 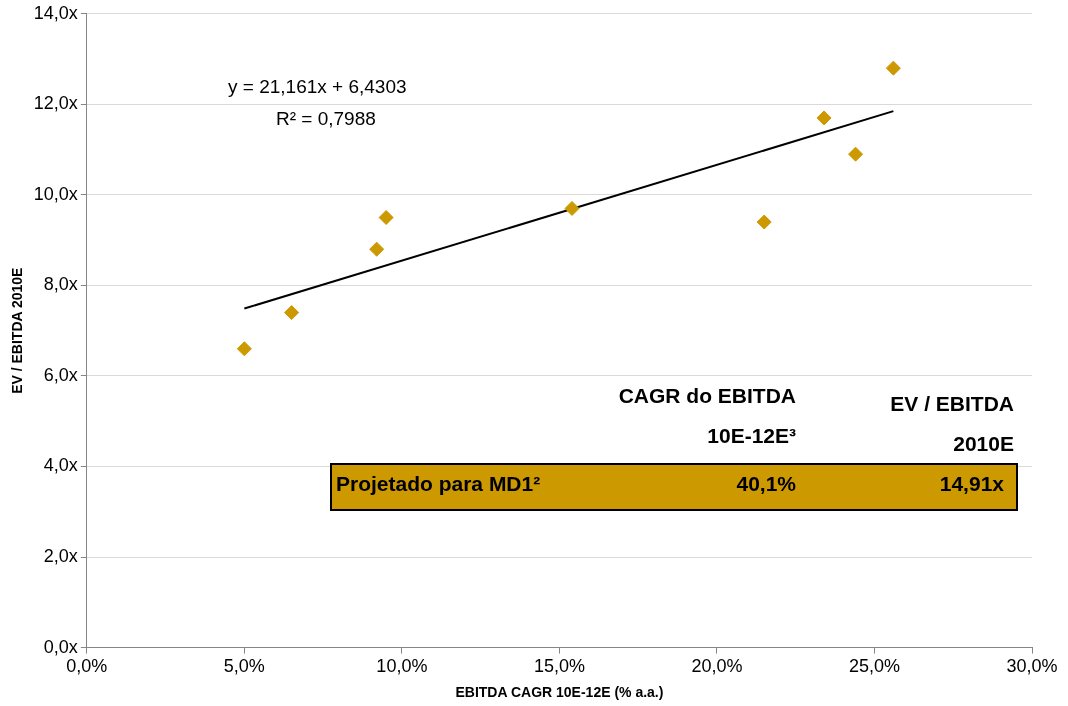 I want to click on x-tick-label: 25,0%, so click(x=874, y=666).